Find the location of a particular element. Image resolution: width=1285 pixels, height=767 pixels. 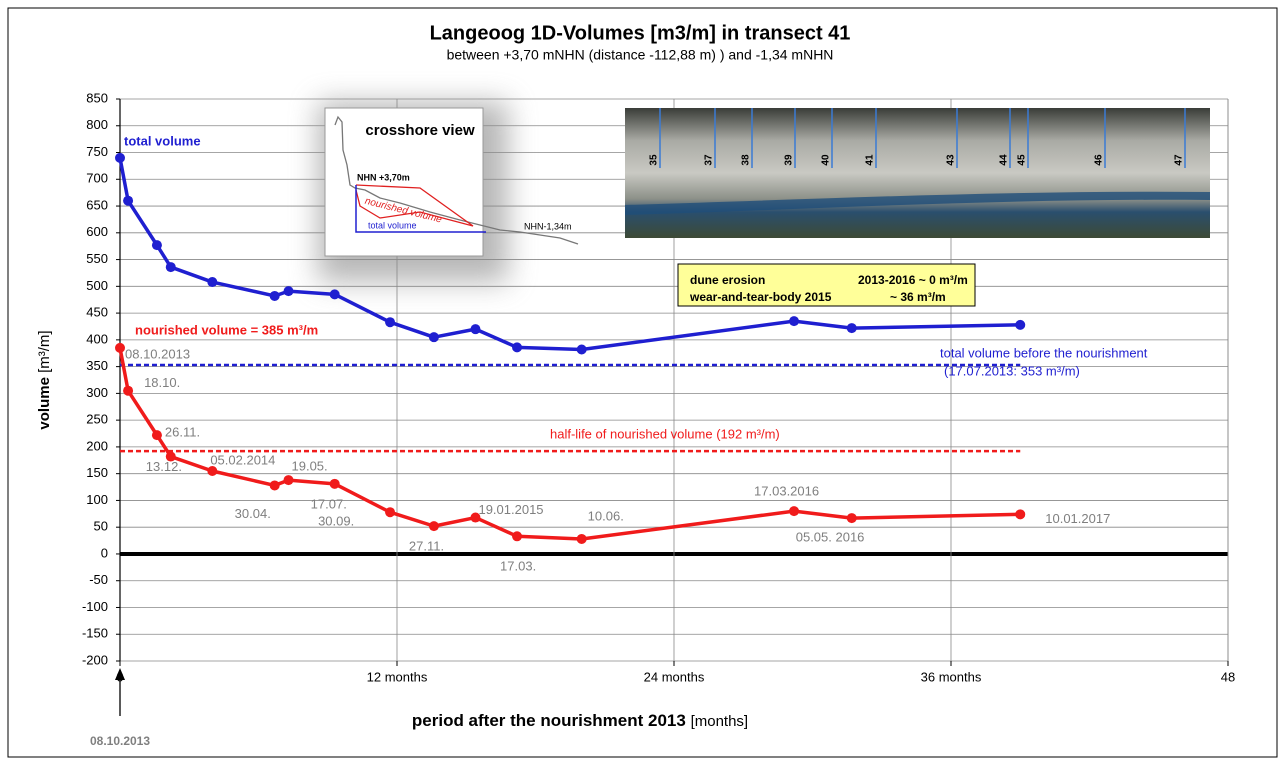

point-label: 05.05. 2016 is located at coordinates (830, 537).